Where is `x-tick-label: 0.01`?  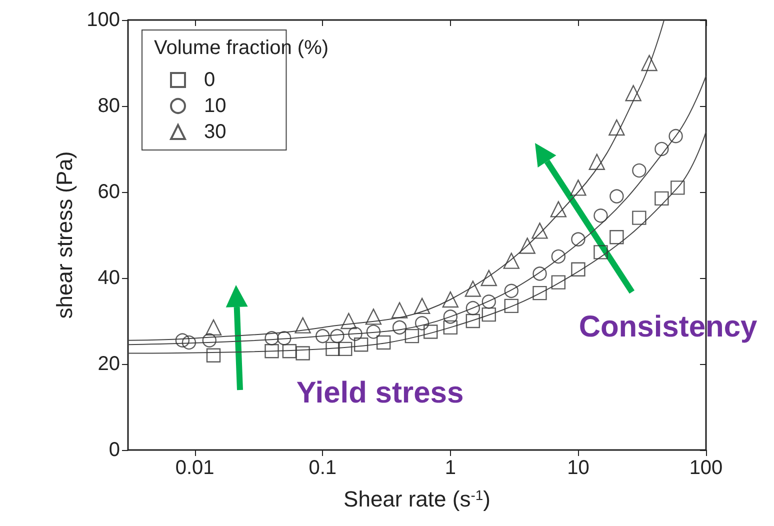 x-tick-label: 0.01 is located at coordinates (194, 468).